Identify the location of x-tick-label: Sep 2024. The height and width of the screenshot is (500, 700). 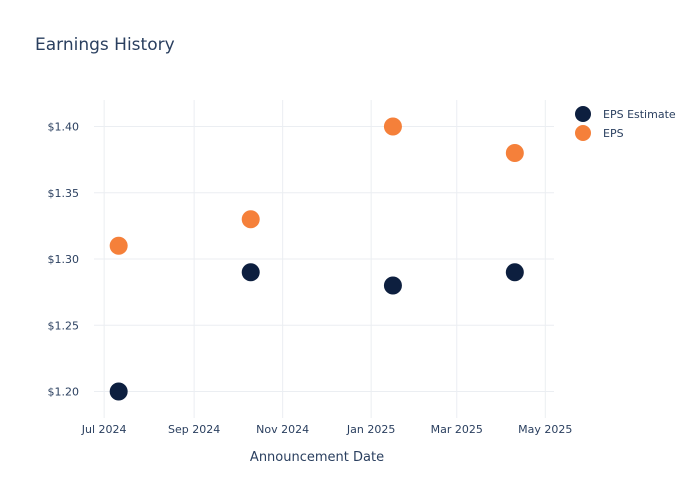
(194, 429).